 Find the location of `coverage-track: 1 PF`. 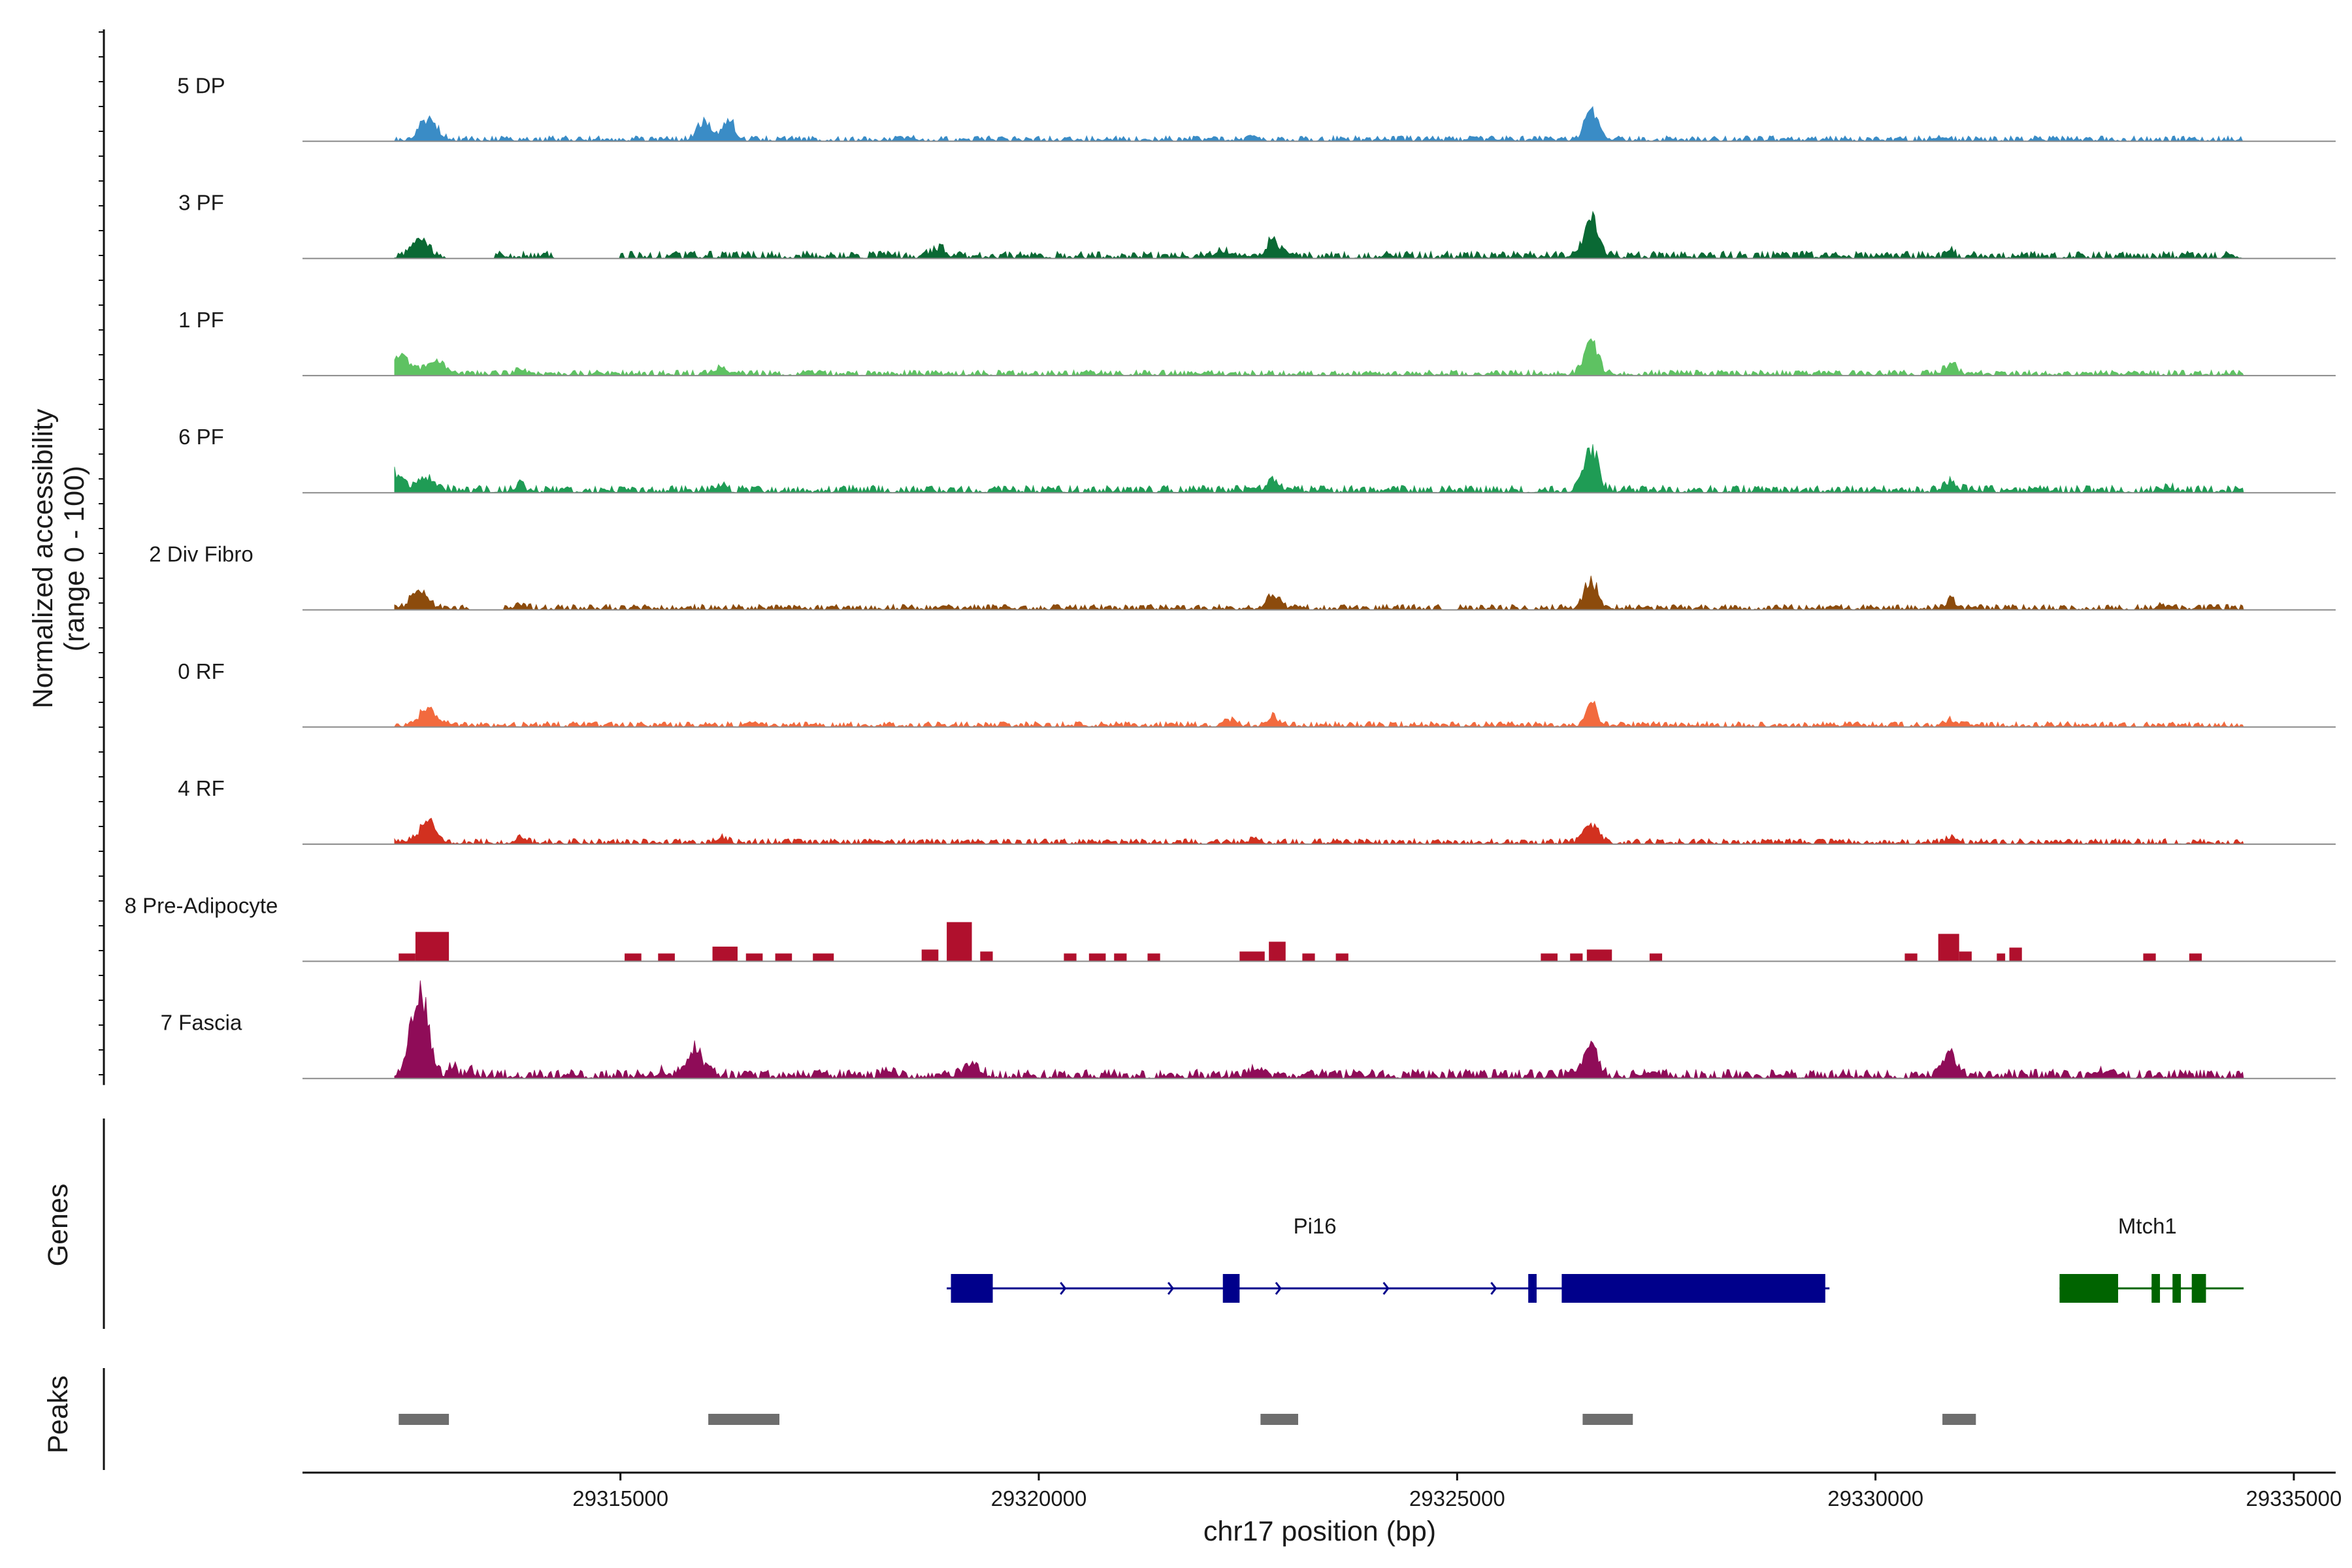

coverage-track: 1 PF is located at coordinates (1257, 342).